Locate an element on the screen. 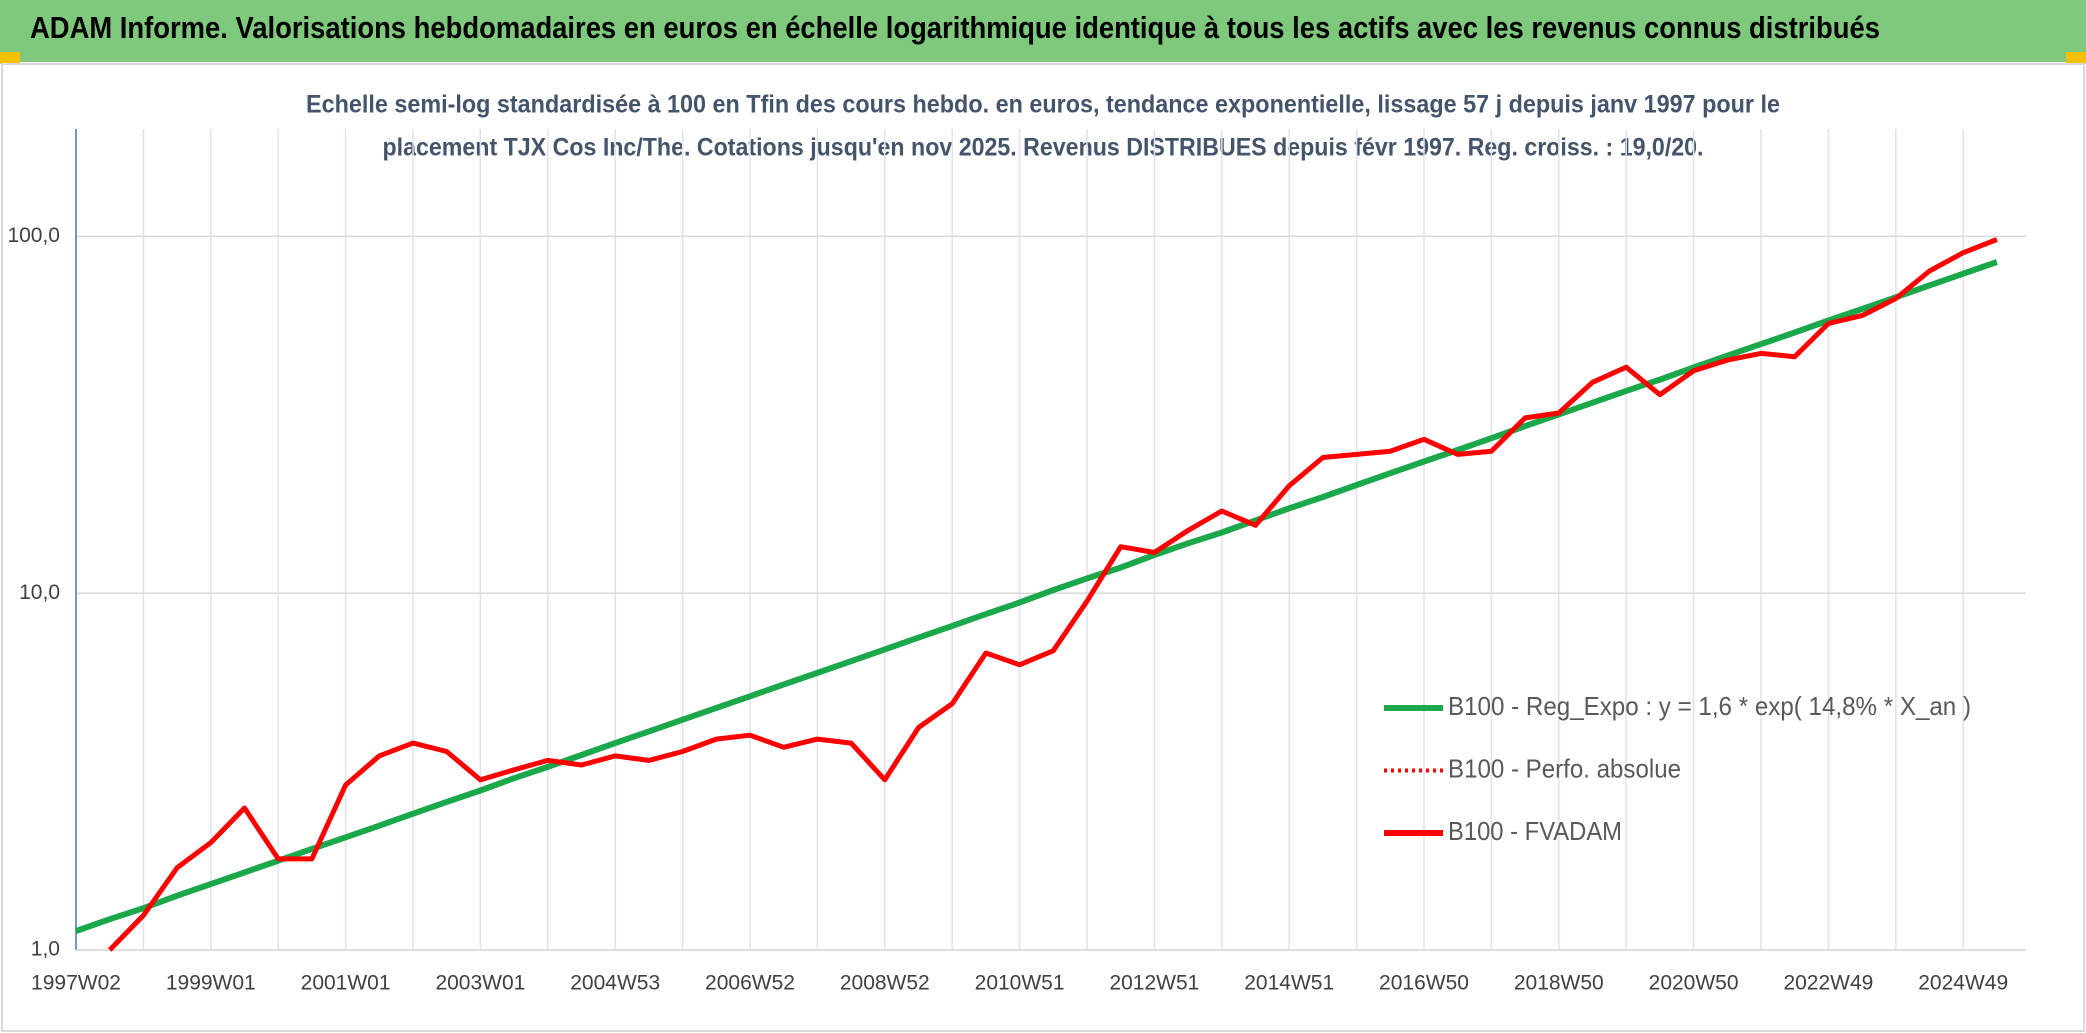  x-tick-label: 1999W01 is located at coordinates (211, 983).